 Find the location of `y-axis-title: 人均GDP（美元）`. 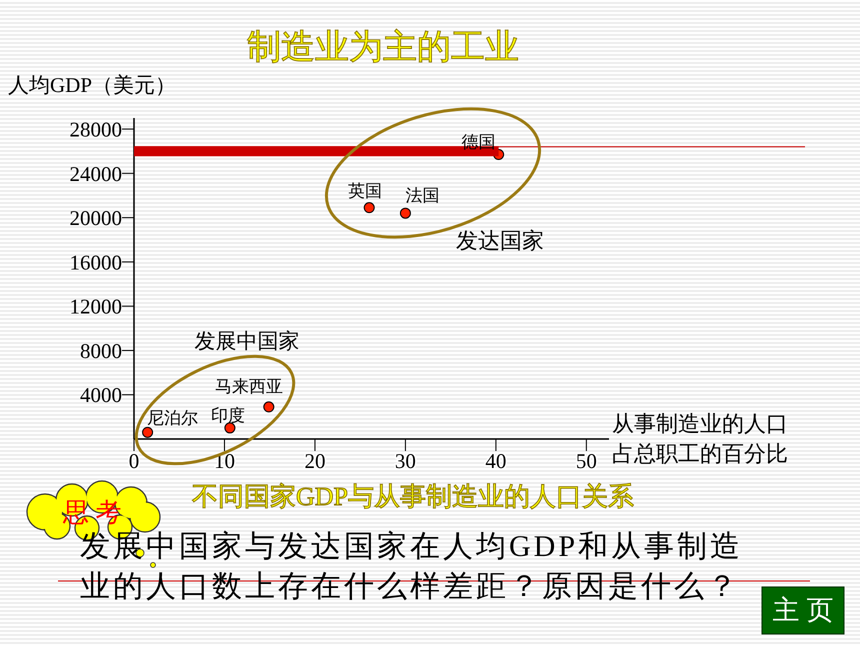

y-axis-title: 人均GDP（美元） is located at coordinates (92, 85).